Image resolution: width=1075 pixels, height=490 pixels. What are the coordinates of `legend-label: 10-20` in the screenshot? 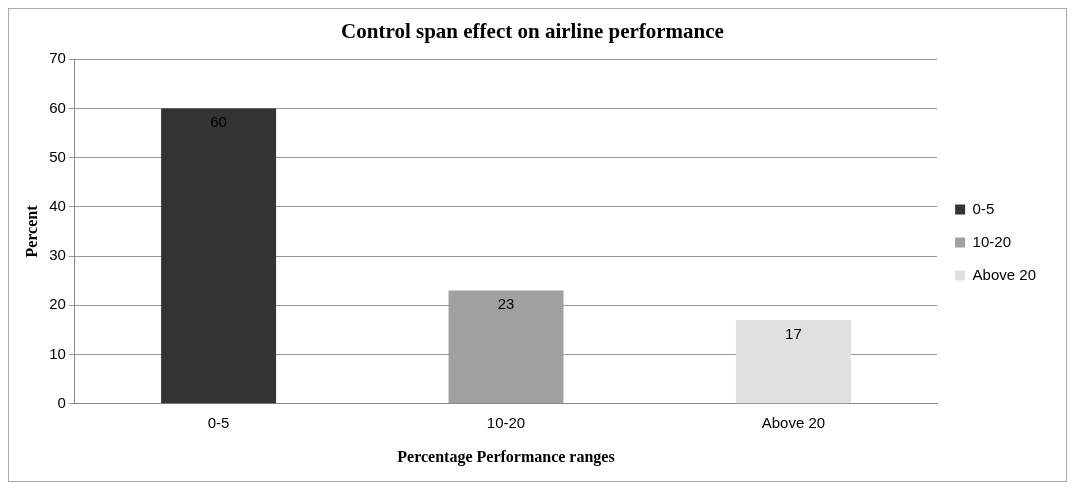 It's located at (991, 241).